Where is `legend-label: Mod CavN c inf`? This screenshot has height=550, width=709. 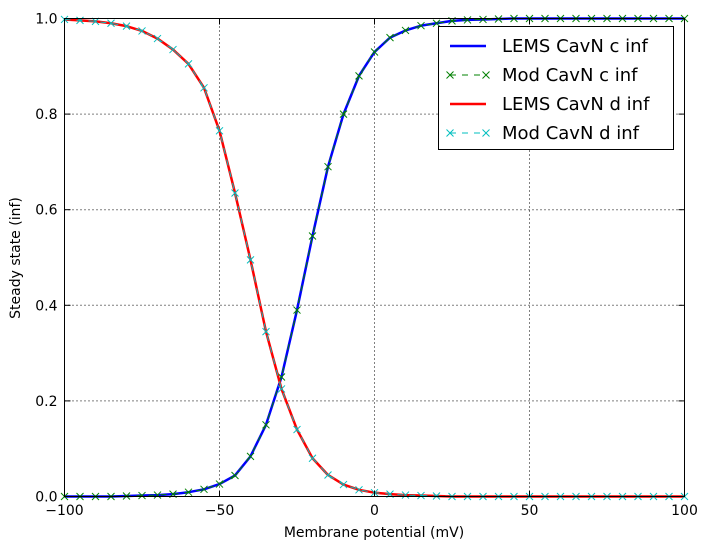 legend-label: Mod CavN c inf is located at coordinates (570, 75).